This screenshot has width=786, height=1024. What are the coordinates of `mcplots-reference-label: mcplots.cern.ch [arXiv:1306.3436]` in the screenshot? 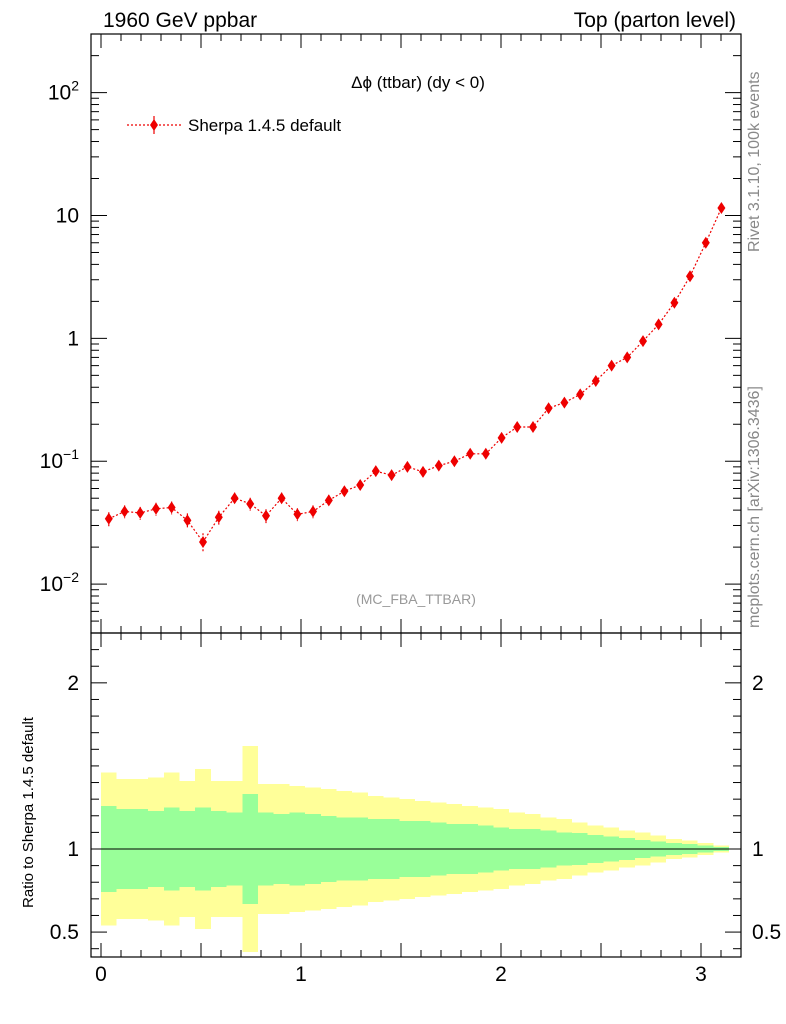 It's located at (754, 507).